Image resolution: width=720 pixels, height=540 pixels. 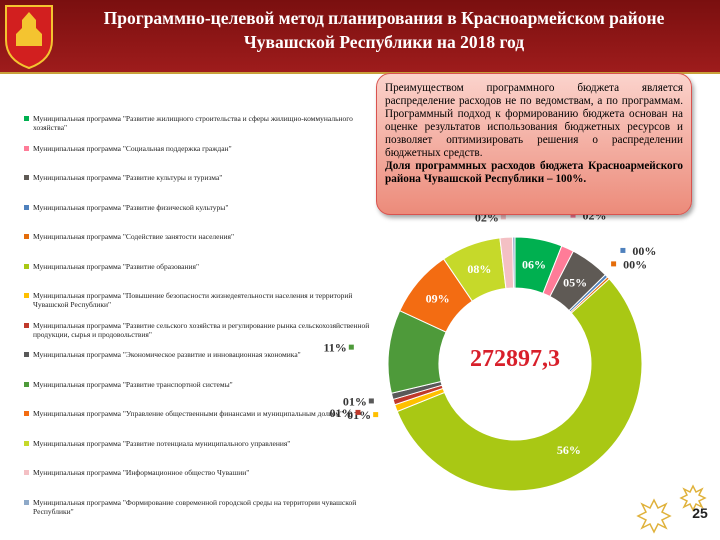 What do you see at coordinates (360, 73) in the screenshot?
I see `header-rule` at bounding box center [360, 73].